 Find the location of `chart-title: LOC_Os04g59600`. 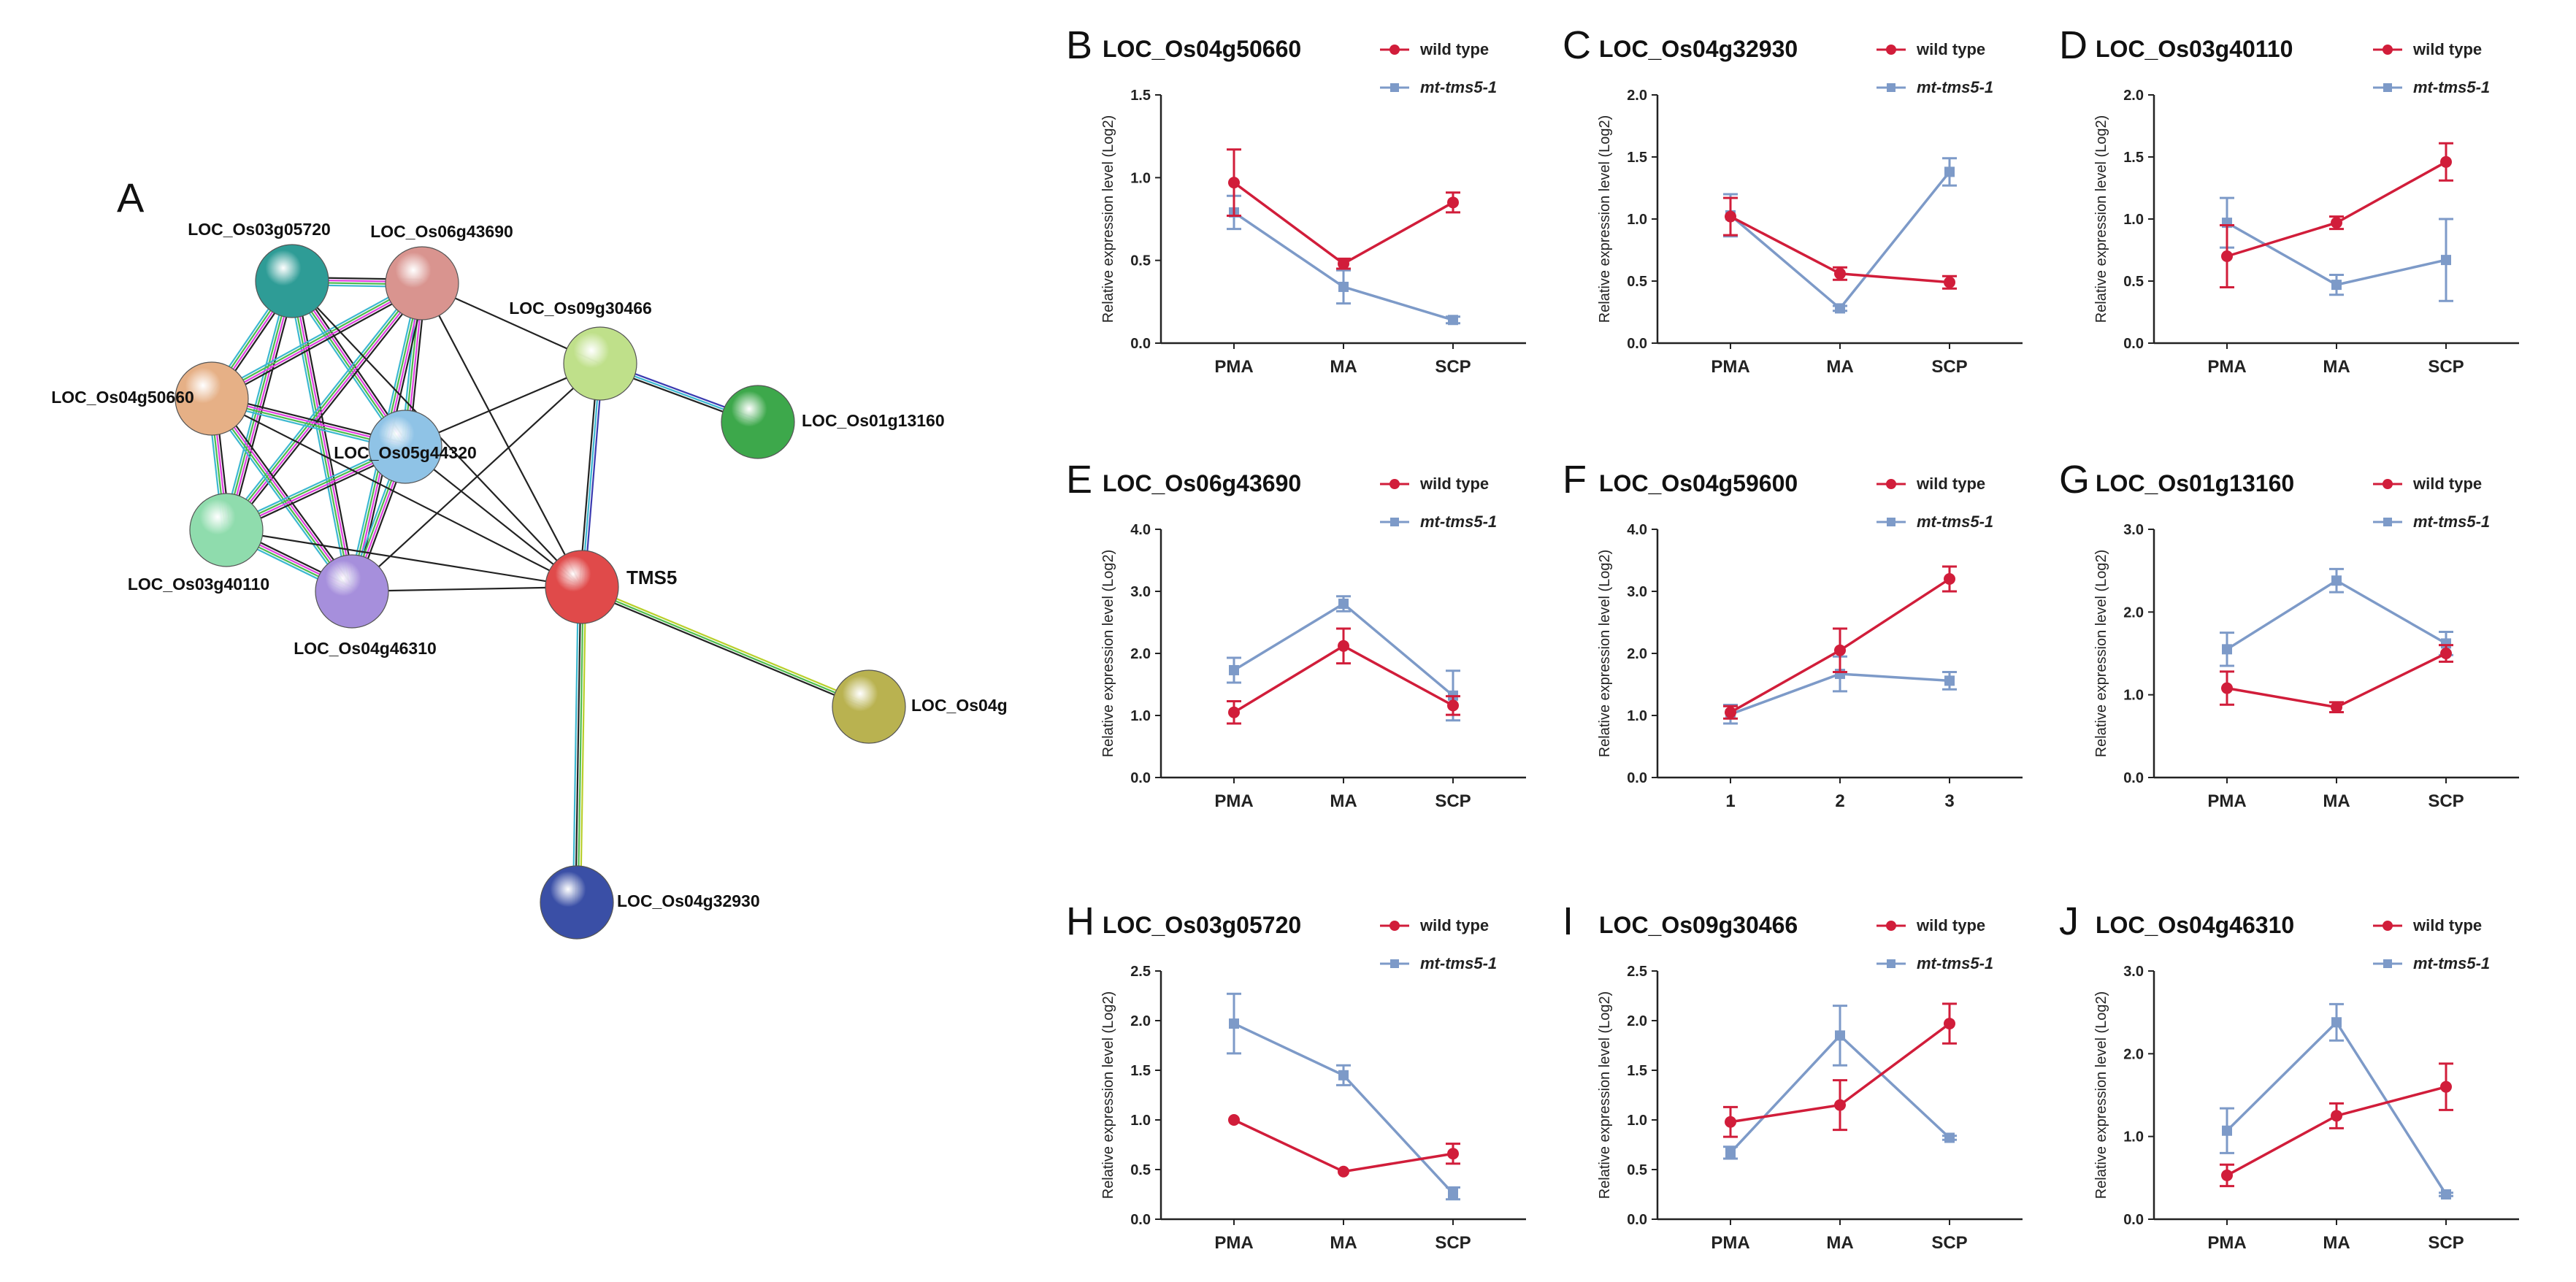

chart-title: LOC_Os04g59600 is located at coordinates (1698, 483).